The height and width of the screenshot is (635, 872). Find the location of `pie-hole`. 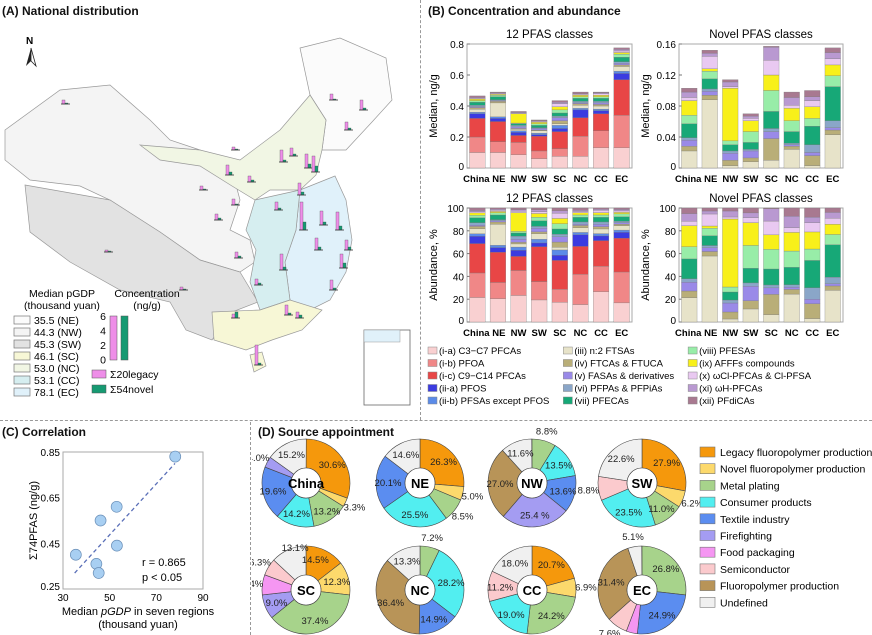

pie-hole is located at coordinates (420, 590).